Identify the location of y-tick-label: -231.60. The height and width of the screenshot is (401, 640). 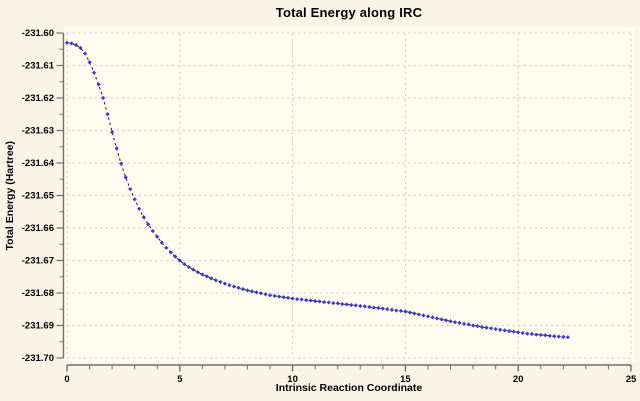
(38, 33).